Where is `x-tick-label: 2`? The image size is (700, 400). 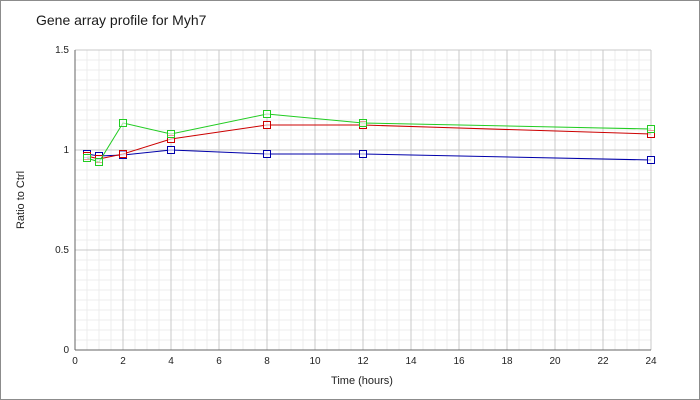
x-tick-label: 2 is located at coordinates (123, 361).